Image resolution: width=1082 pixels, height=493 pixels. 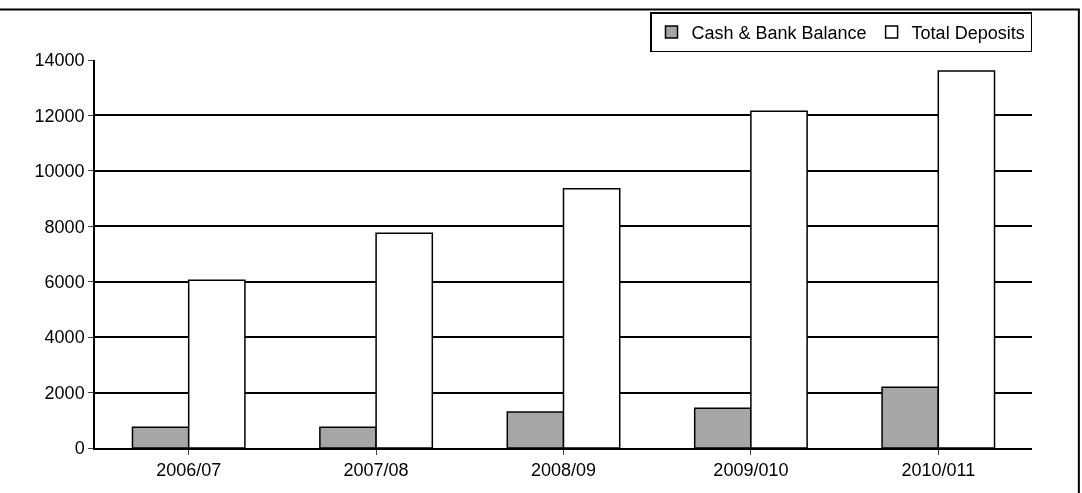 What do you see at coordinates (64, 226) in the screenshot?
I see `y-tick-label: 8000` at bounding box center [64, 226].